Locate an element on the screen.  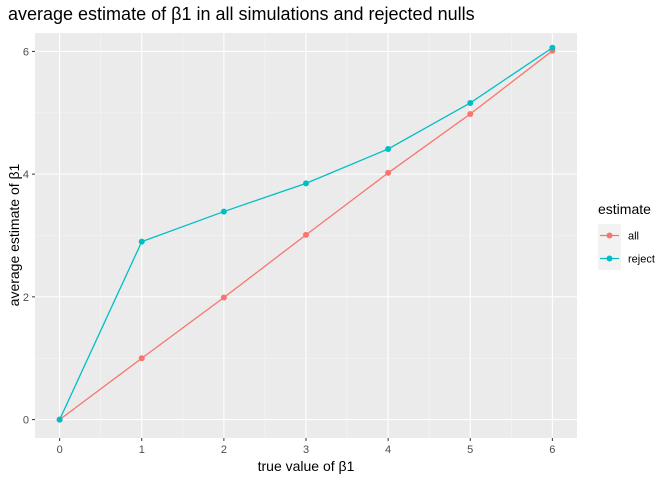
y-tick-label: 4 is located at coordinates (26, 175).